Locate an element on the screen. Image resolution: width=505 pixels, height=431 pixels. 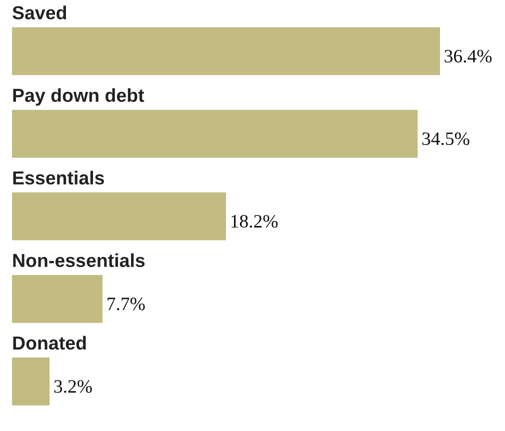
y-tick-label: Donated is located at coordinates (49, 343).